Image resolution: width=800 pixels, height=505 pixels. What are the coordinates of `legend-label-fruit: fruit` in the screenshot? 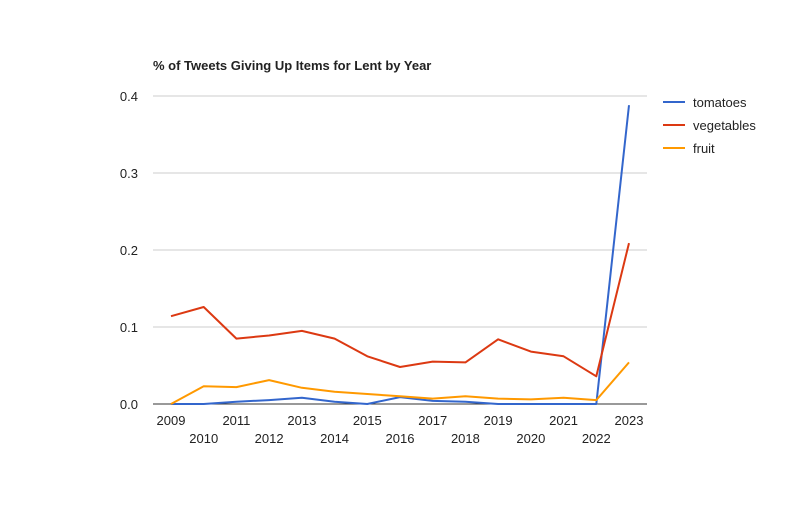 It's located at (704, 148).